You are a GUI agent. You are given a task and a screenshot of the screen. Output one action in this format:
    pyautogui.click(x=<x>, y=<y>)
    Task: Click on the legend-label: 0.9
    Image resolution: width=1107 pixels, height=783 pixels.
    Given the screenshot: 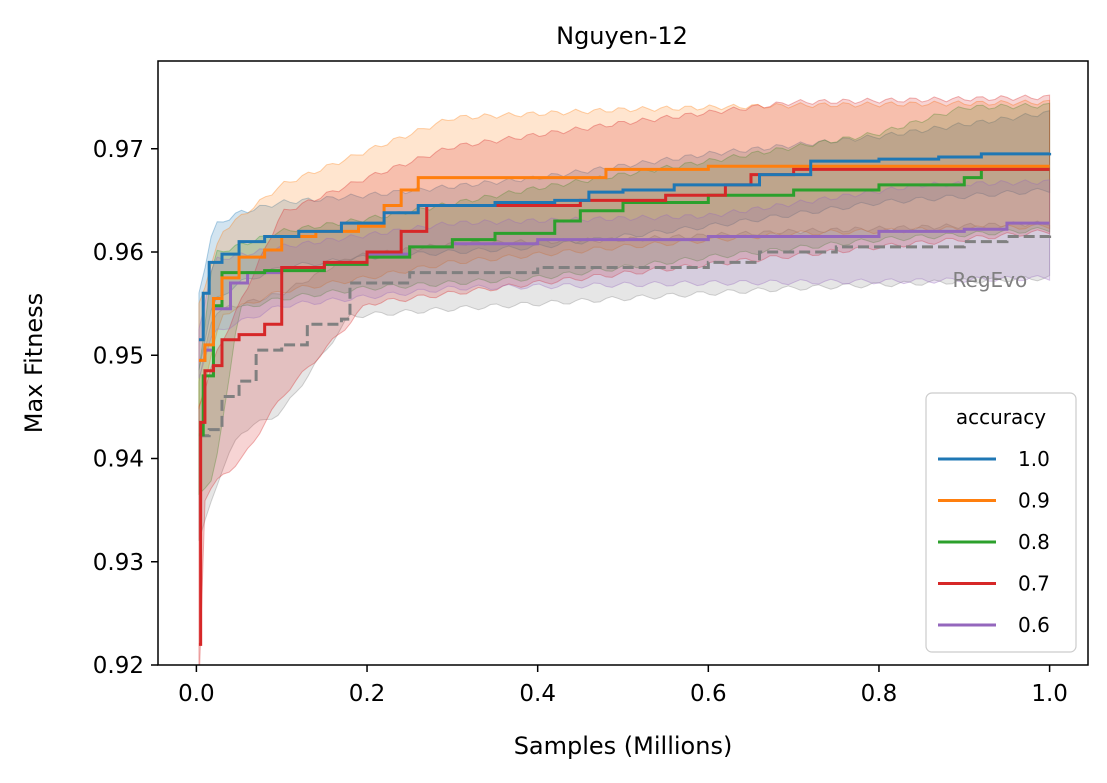 What is the action you would take?
    pyautogui.click(x=1034, y=501)
    